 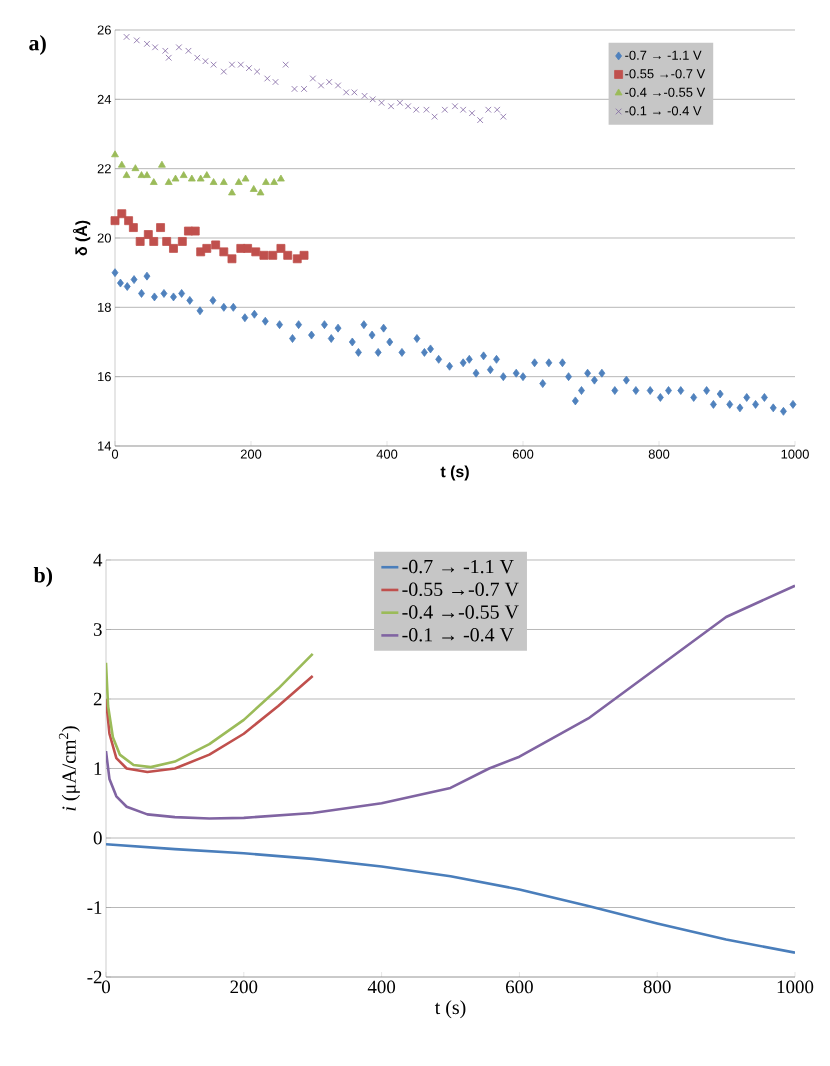 What do you see at coordinates (97, 629) in the screenshot?
I see `y-tick-label: 3` at bounding box center [97, 629].